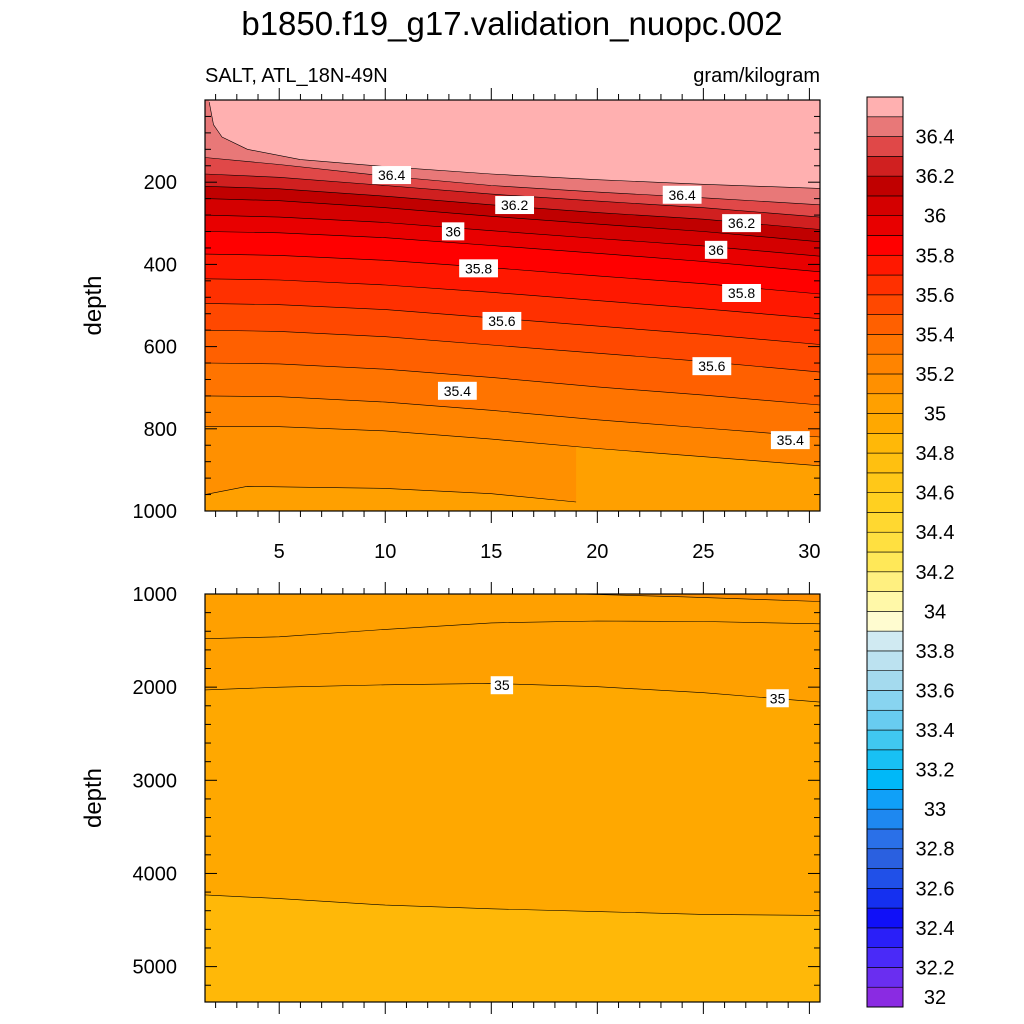  I want to click on y-tick-label: 1000, so click(155, 595).